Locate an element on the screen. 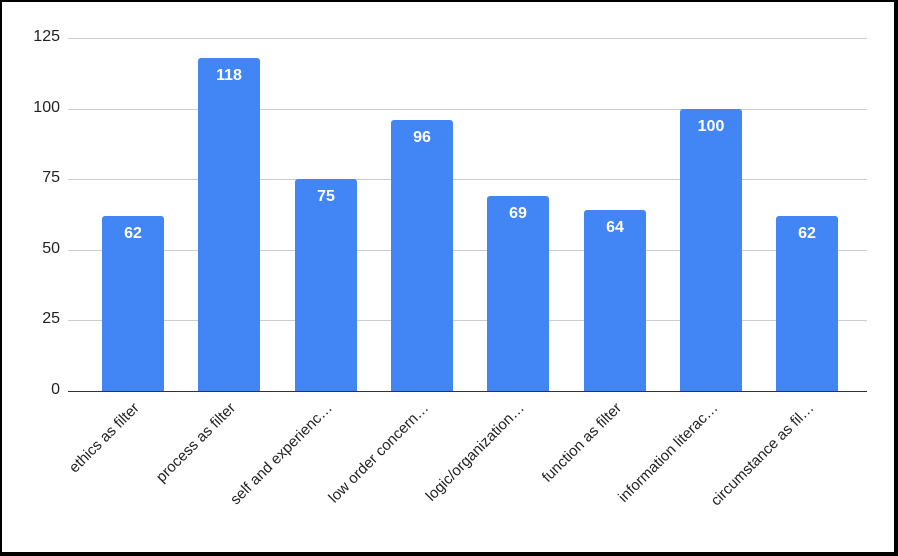 This screenshot has width=898, height=556. bar: 118 is located at coordinates (229, 224).